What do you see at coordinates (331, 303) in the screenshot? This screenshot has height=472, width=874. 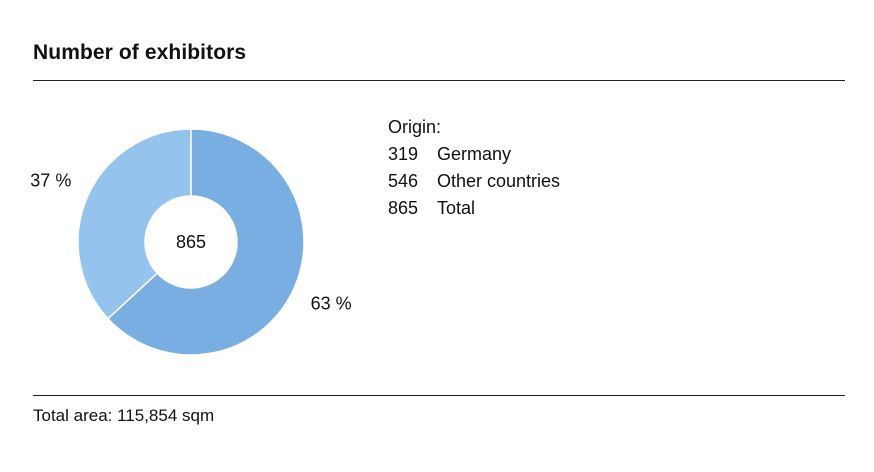 I see `percent-label-other-countries: 63 %` at bounding box center [331, 303].